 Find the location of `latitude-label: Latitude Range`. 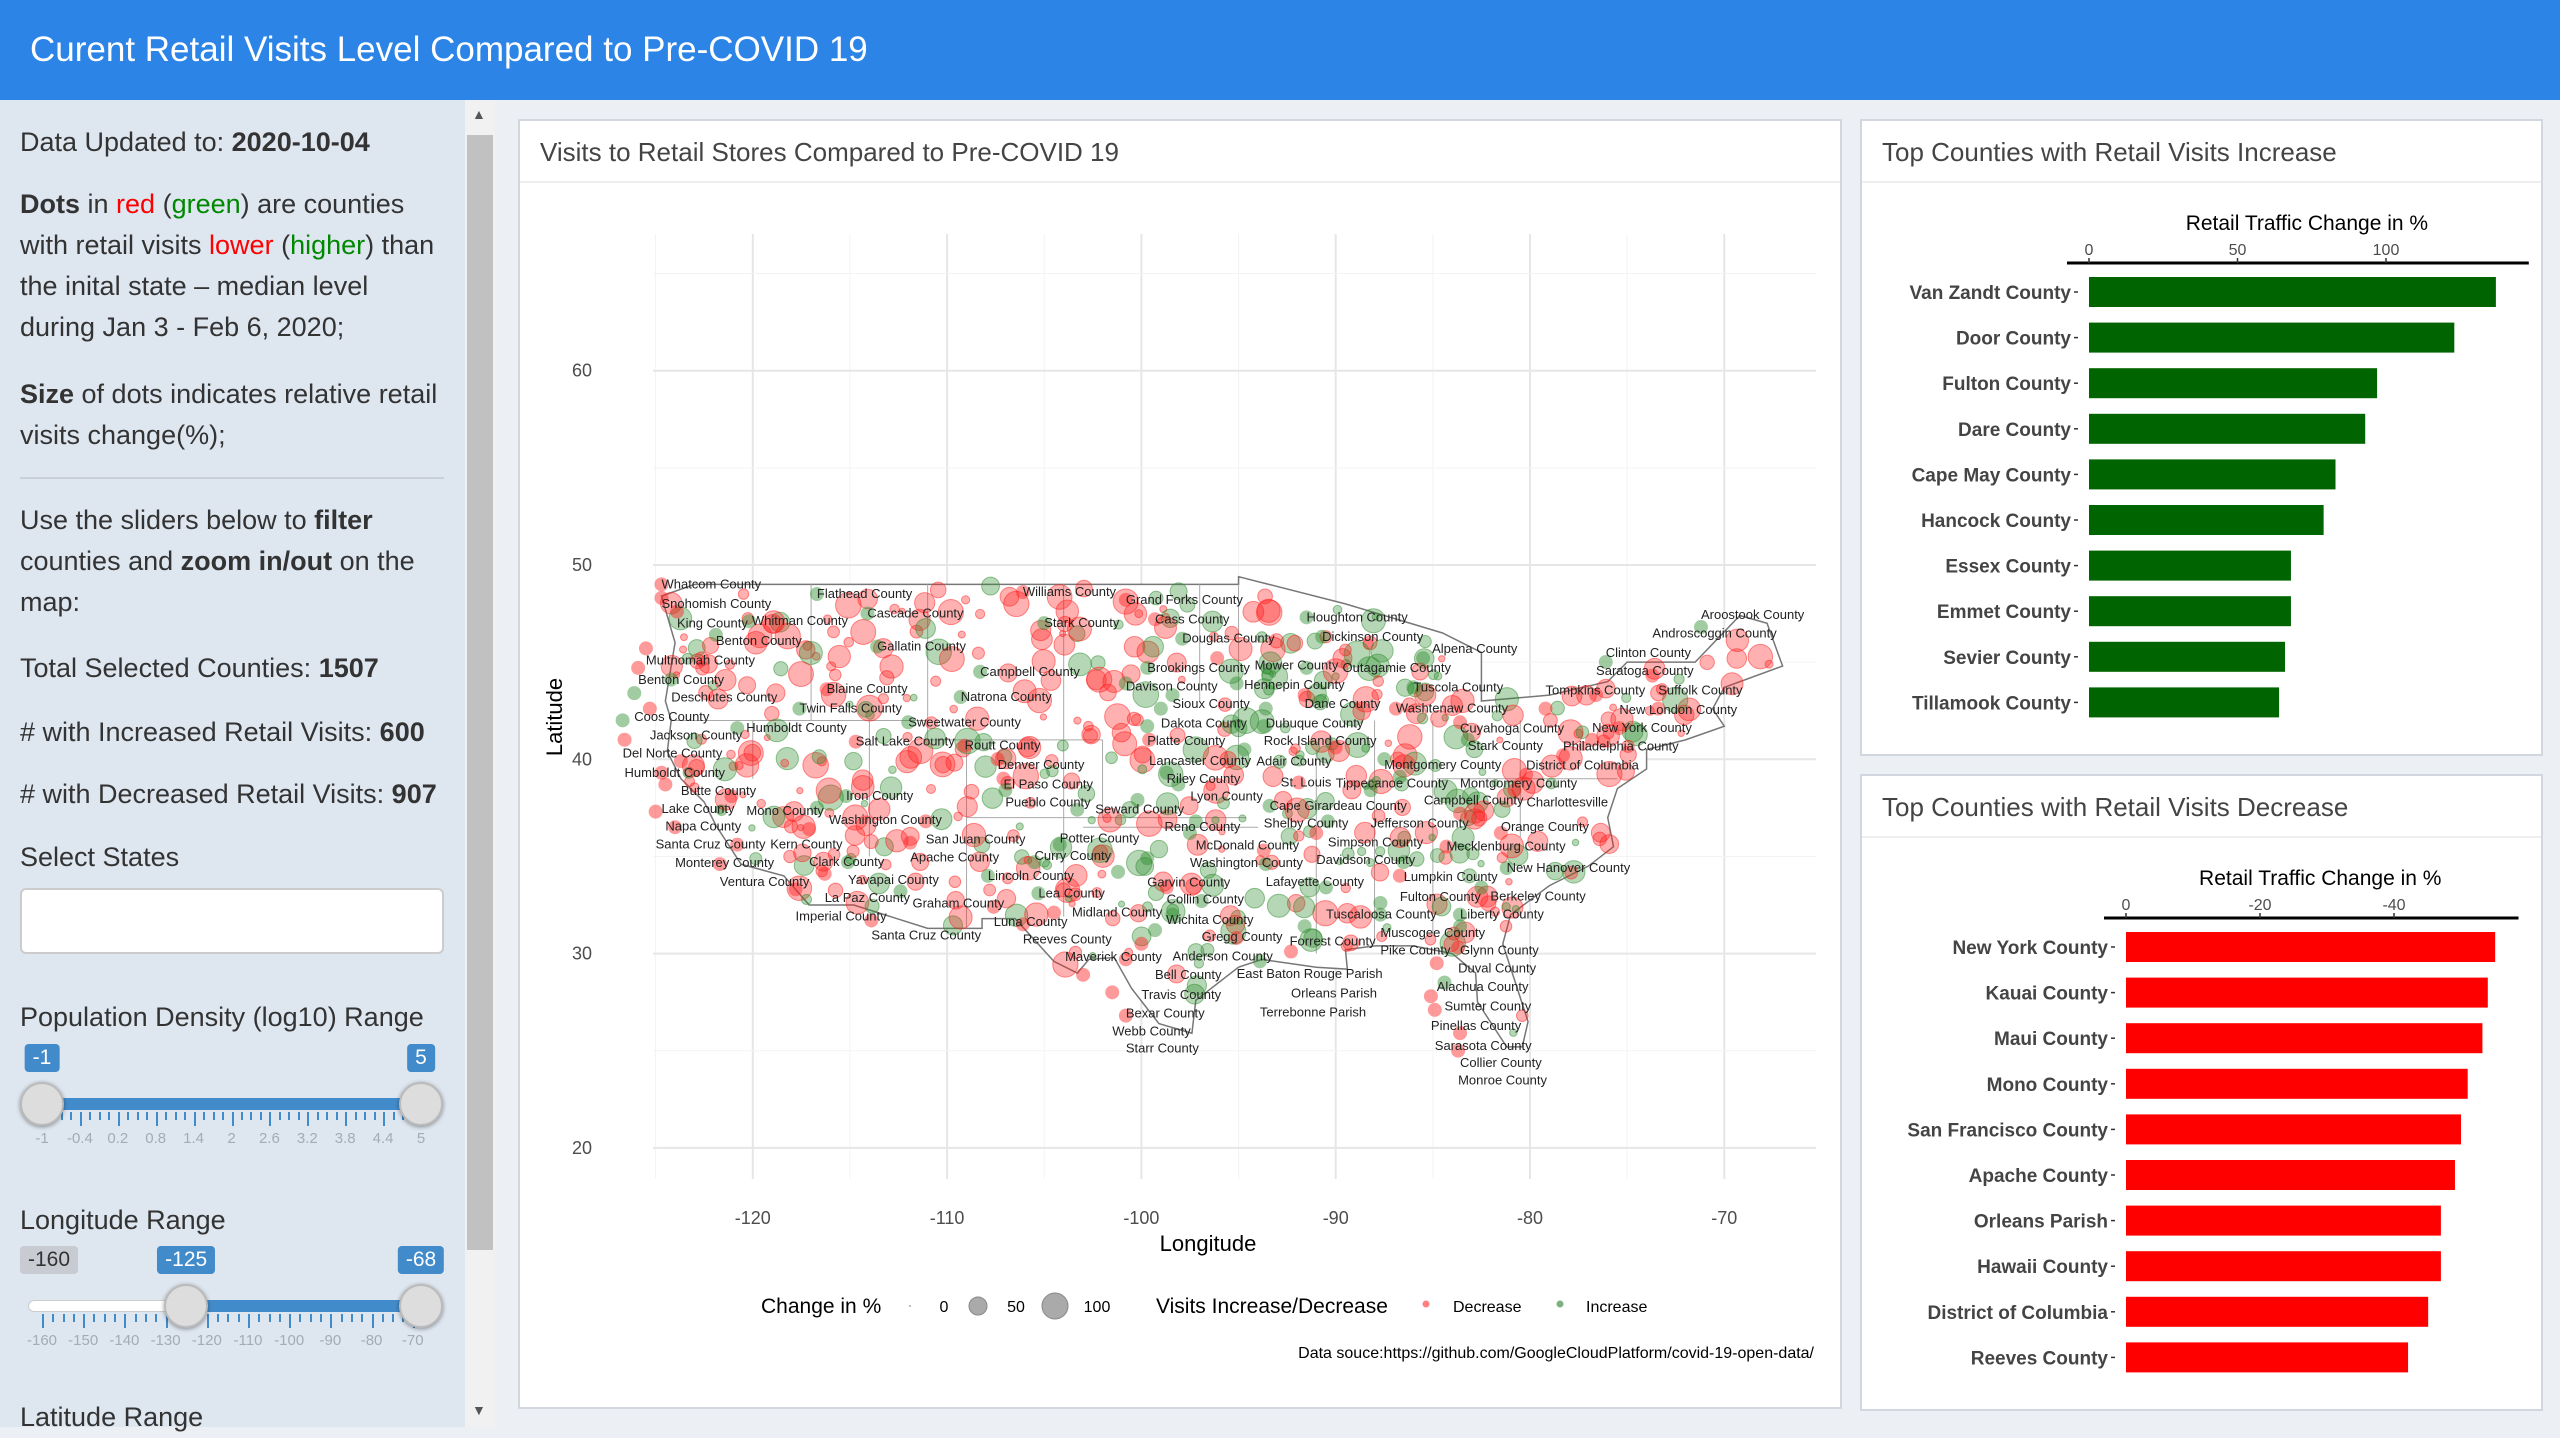

latitude-label: Latitude Range is located at coordinates (112, 1417).